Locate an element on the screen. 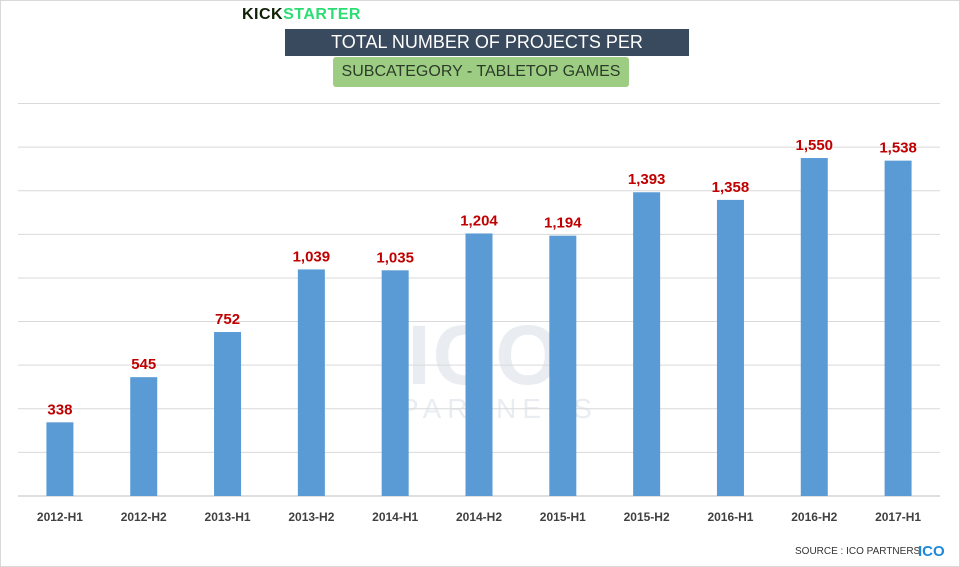  bar-2014-H1 is located at coordinates (395, 383).